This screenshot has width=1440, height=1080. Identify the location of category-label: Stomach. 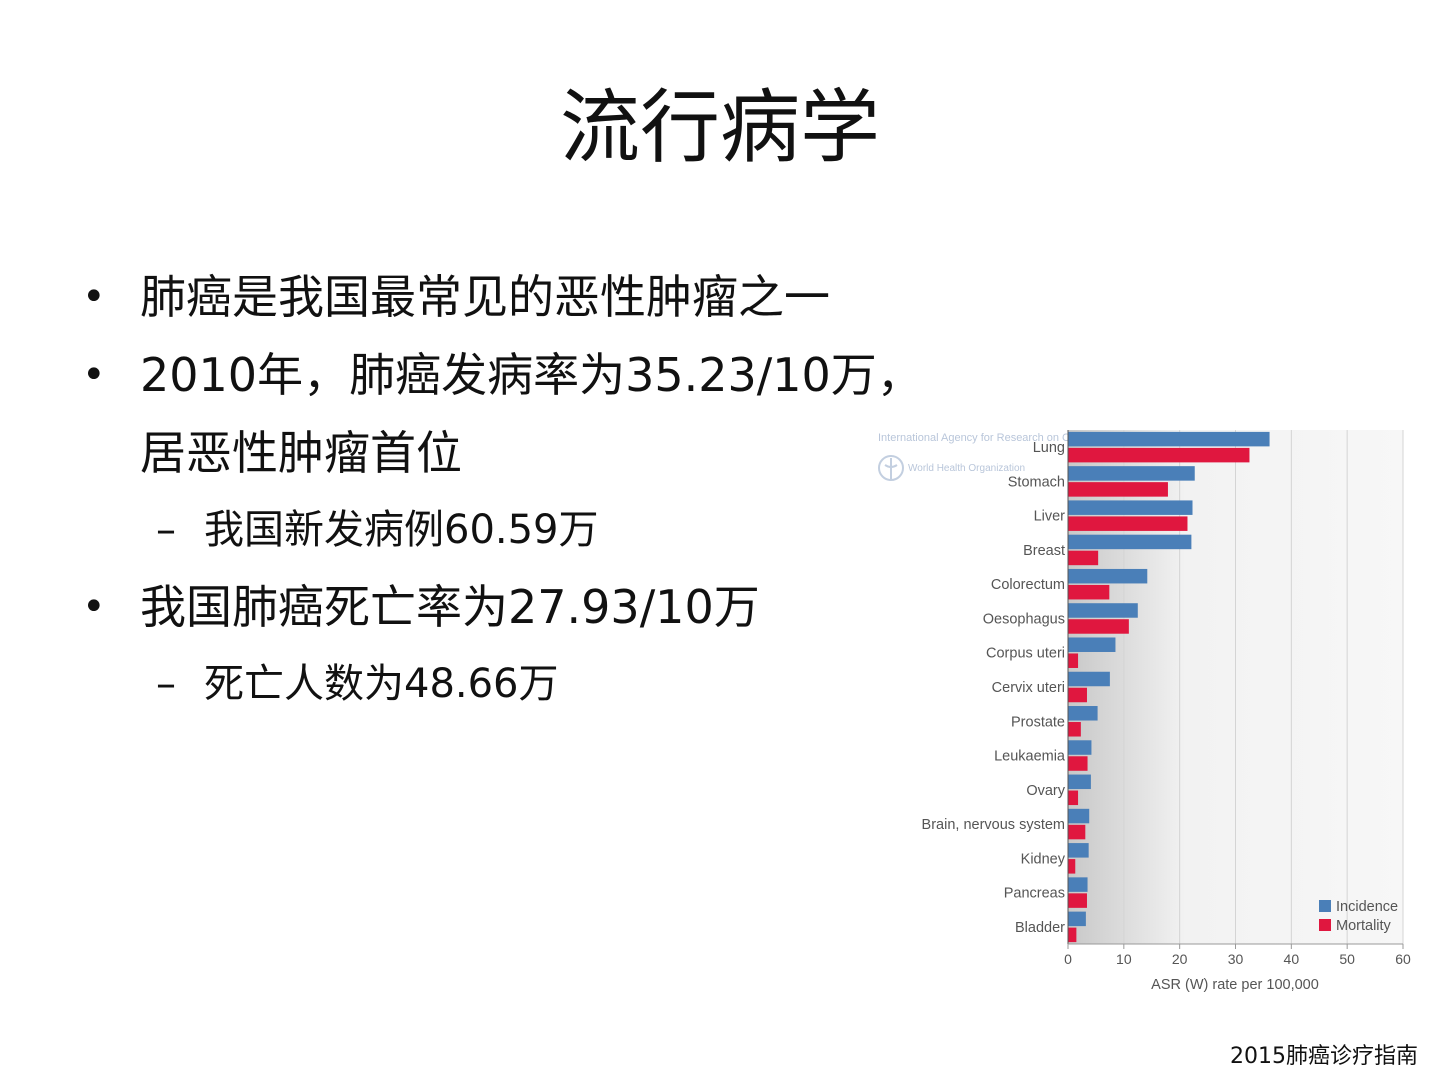
(1036, 482).